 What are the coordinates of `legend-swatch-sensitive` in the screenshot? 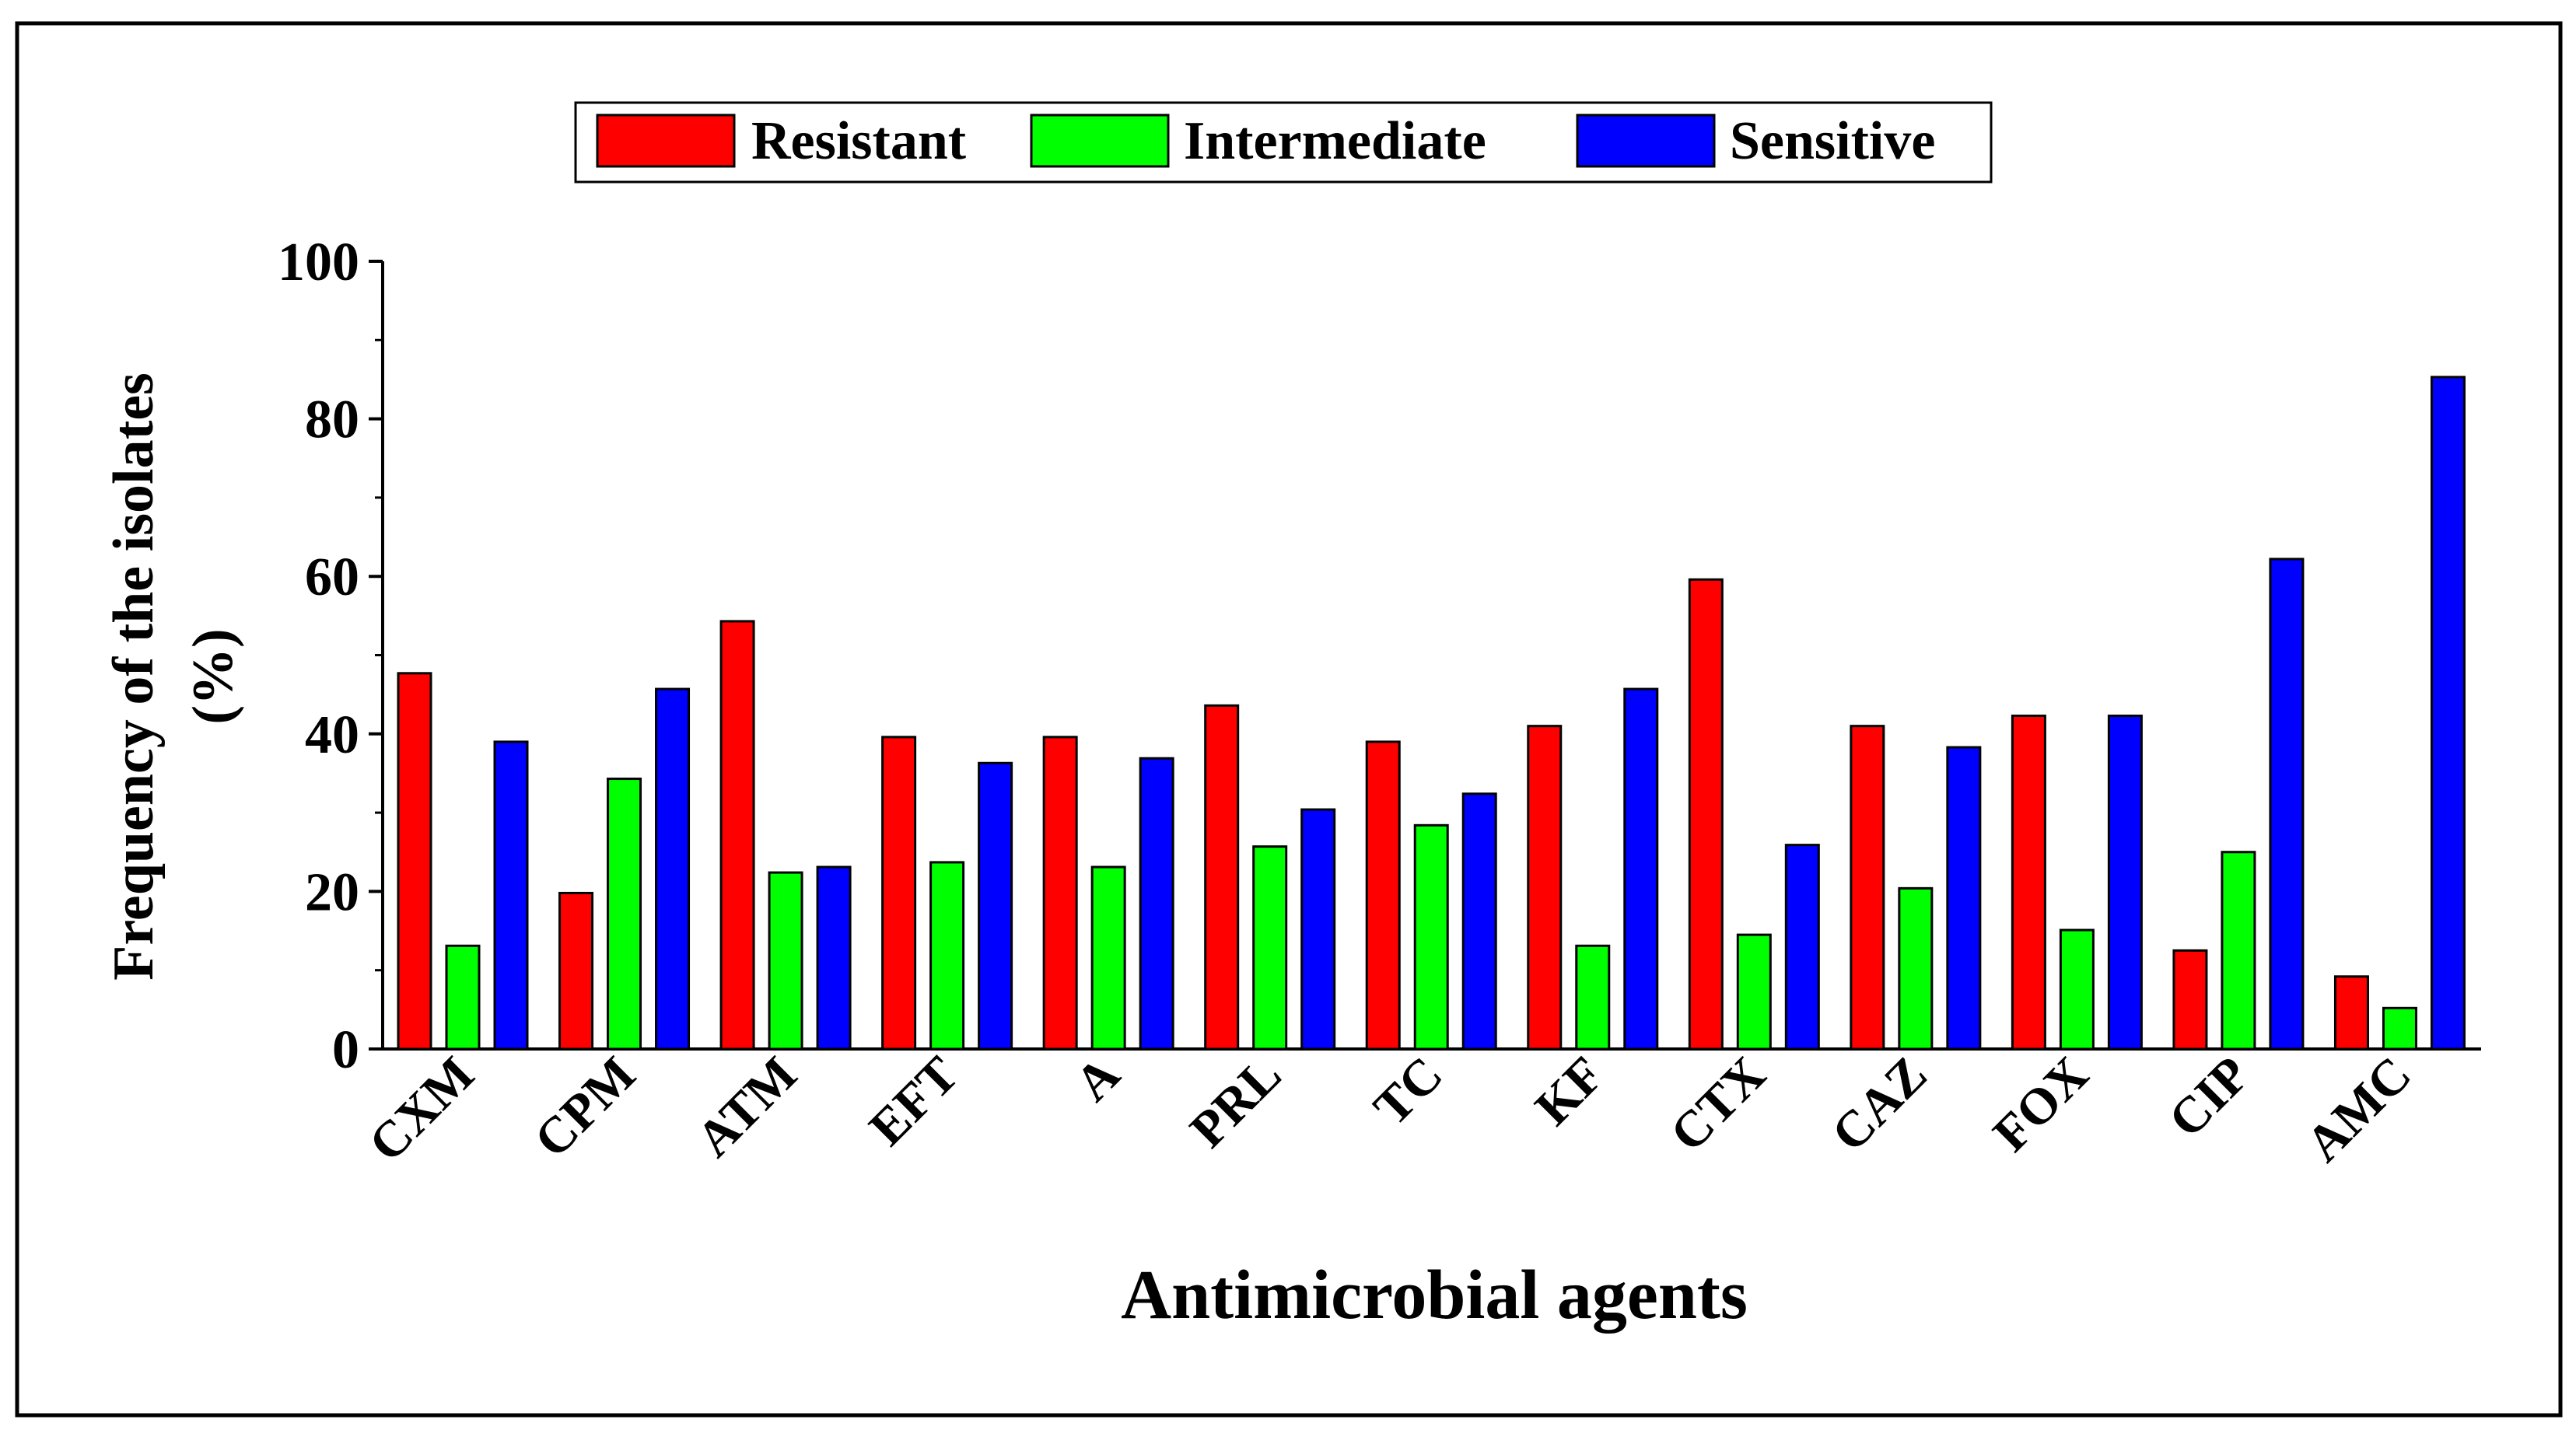 It's located at (1646, 141).